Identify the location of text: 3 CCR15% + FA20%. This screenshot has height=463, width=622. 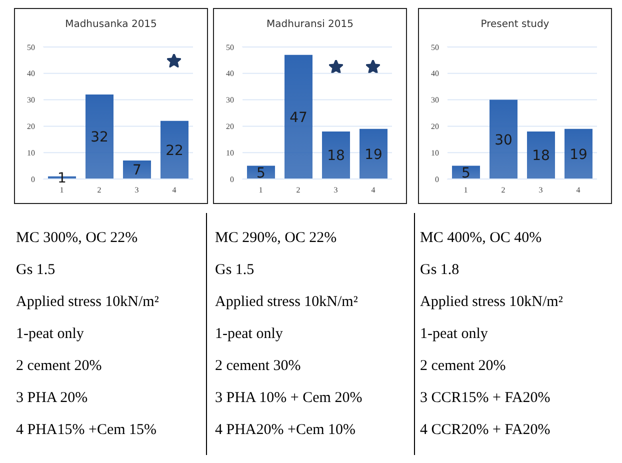
(486, 398).